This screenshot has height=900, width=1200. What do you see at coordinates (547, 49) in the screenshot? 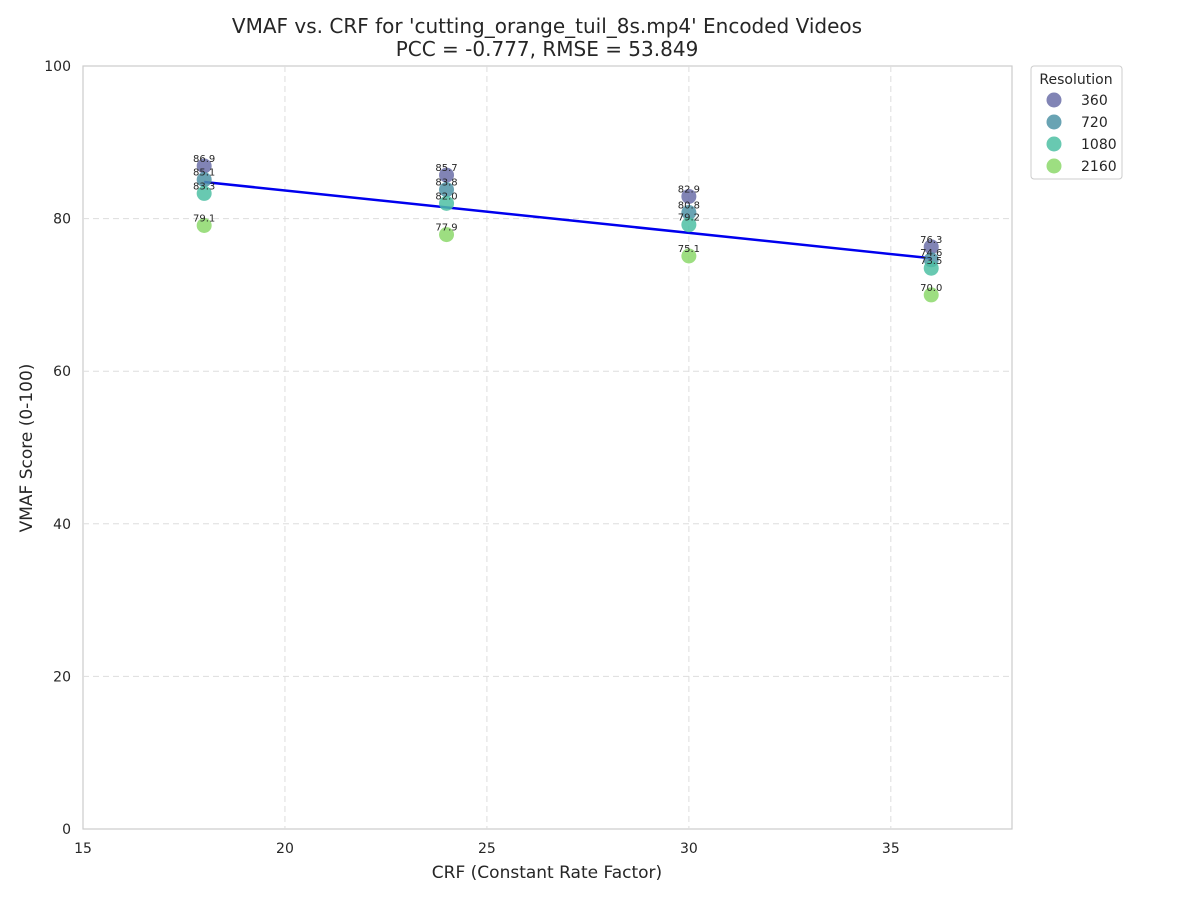
I see `chart-subtitle: PCC = -0.777, RMSE = 53.849` at bounding box center [547, 49].